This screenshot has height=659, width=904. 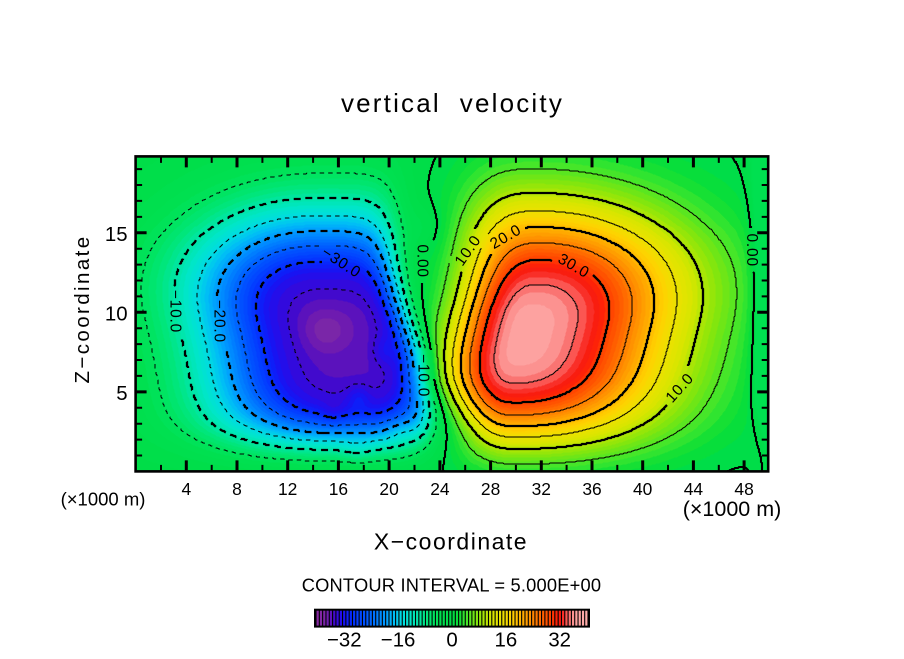 What do you see at coordinates (743, 489) in the screenshot?
I see `svg-text: 48` at bounding box center [743, 489].